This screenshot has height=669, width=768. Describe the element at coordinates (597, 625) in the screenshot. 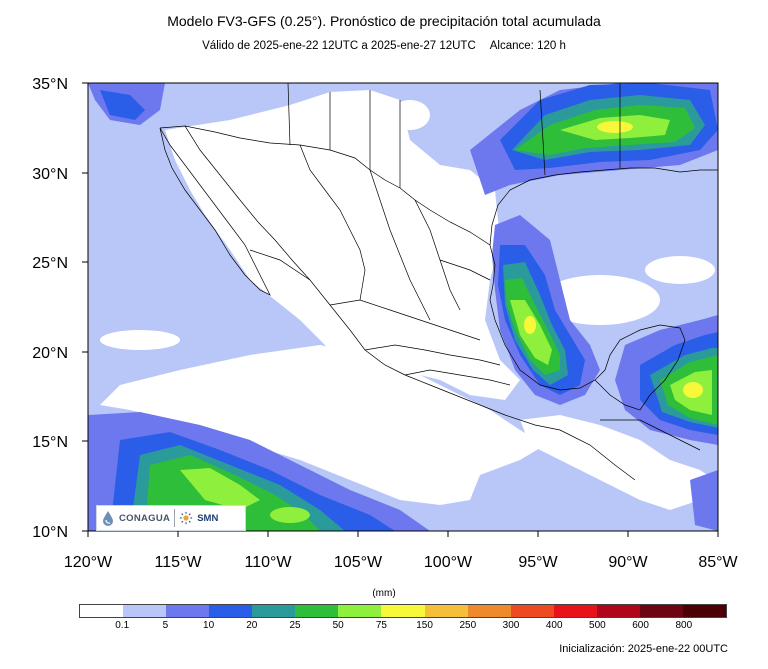

I see `legend-label: 500` at that location.